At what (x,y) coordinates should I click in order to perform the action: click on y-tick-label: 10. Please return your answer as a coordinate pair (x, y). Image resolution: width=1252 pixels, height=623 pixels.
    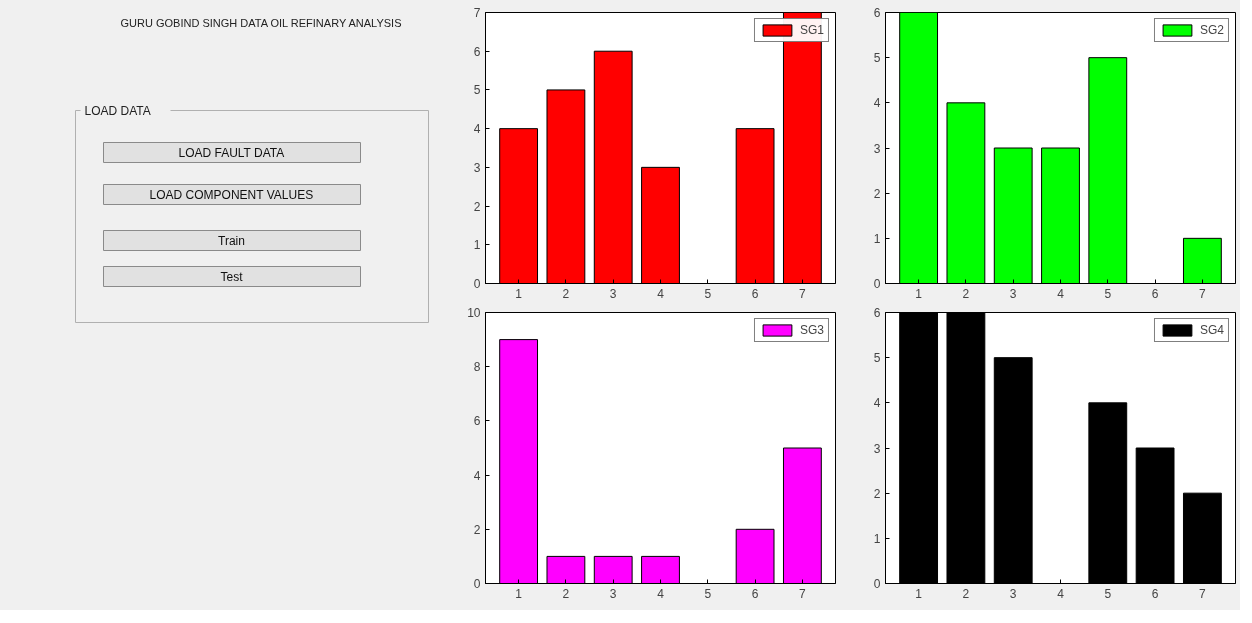
    Looking at the image, I should click on (474, 313).